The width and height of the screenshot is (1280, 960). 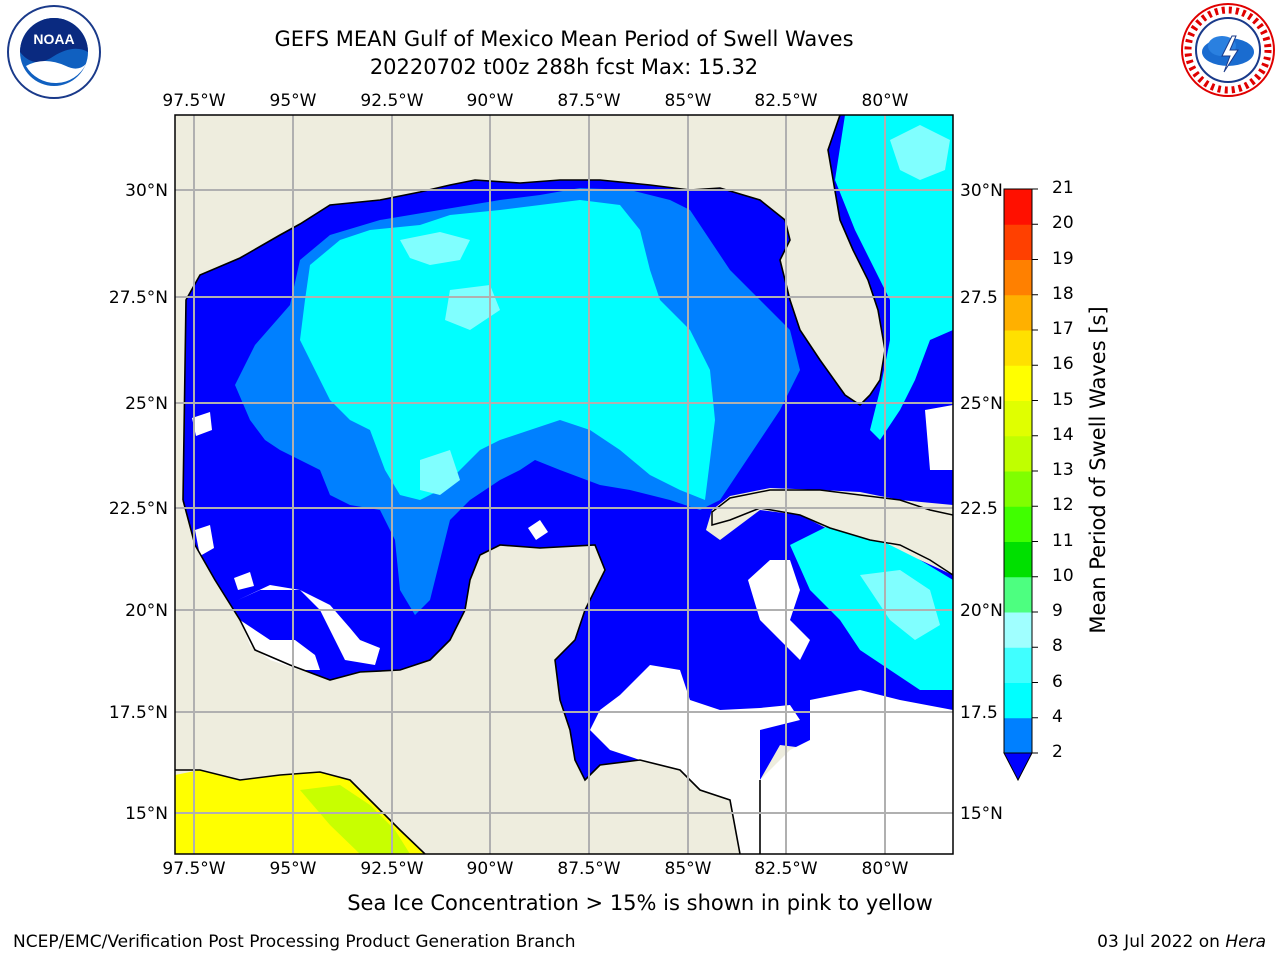 What do you see at coordinates (920, 152) in the screenshot?
I see `atlantic-water-light` at bounding box center [920, 152].